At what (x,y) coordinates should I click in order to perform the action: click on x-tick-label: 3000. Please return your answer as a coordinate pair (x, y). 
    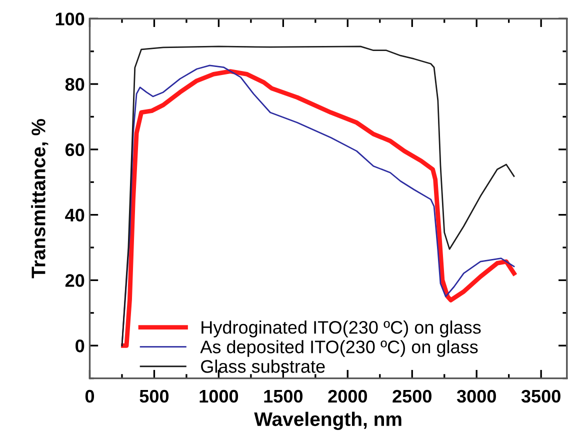
    Looking at the image, I should click on (476, 396).